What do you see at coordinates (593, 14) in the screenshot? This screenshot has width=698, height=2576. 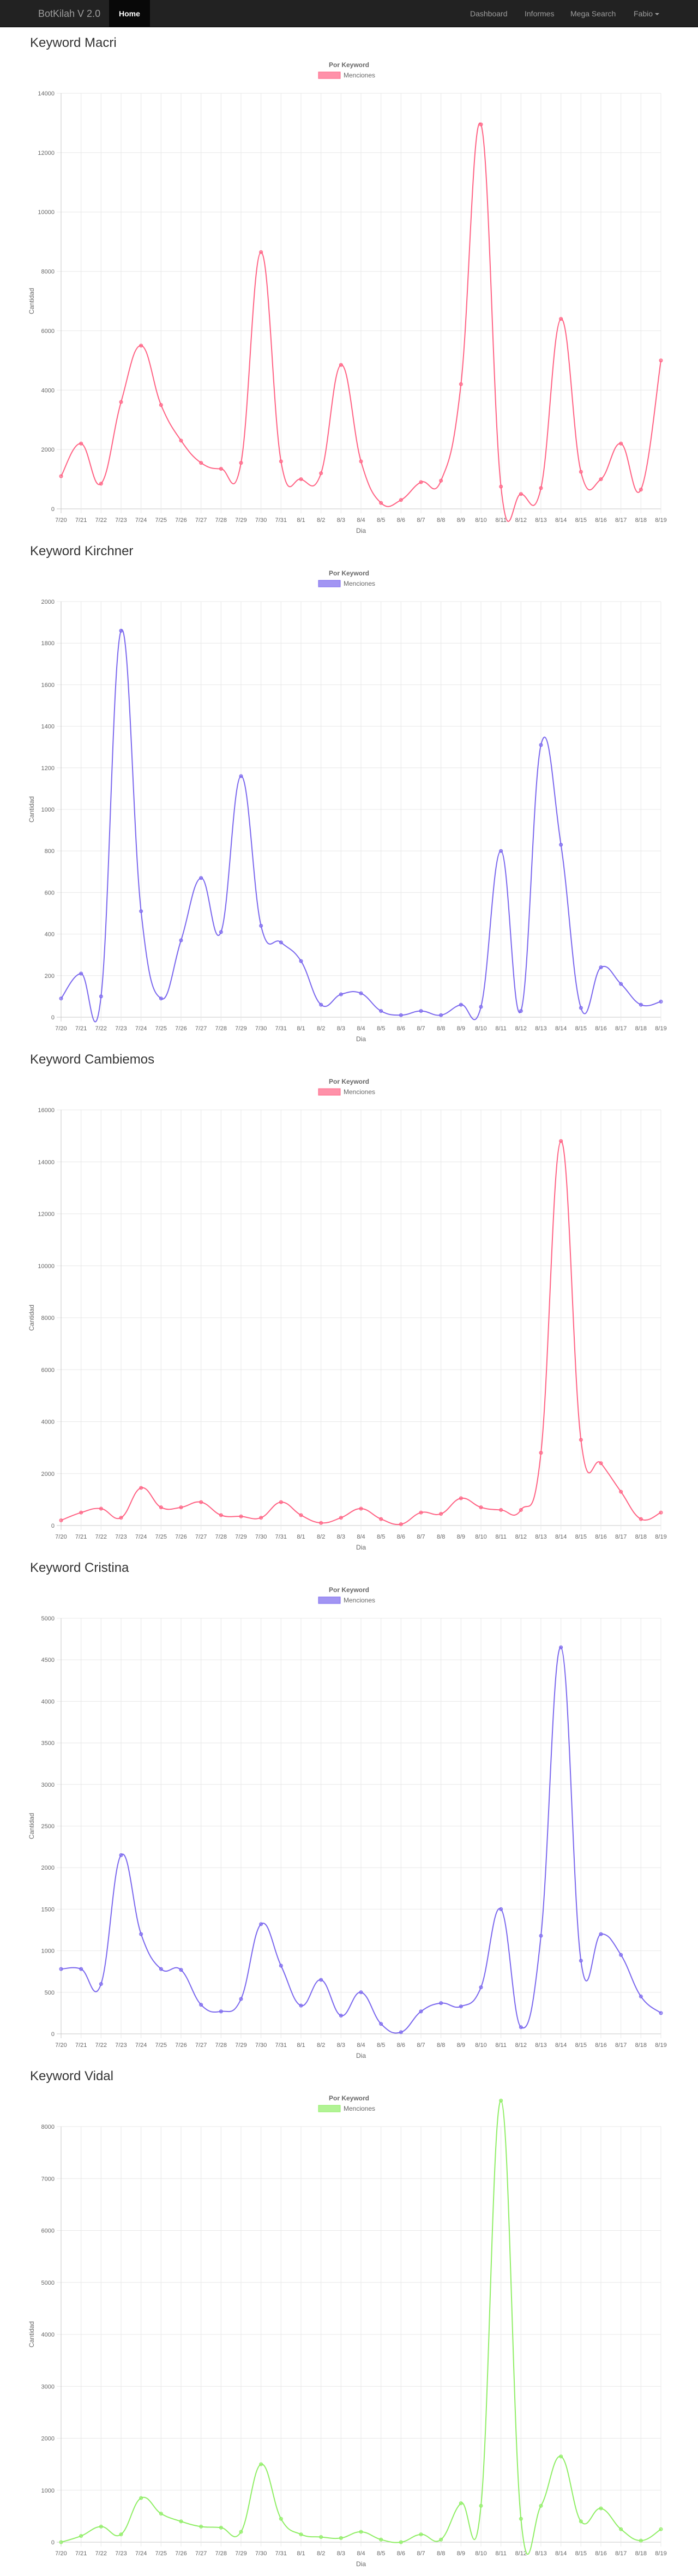 I see `nav-mega-search: Mega Search` at bounding box center [593, 14].